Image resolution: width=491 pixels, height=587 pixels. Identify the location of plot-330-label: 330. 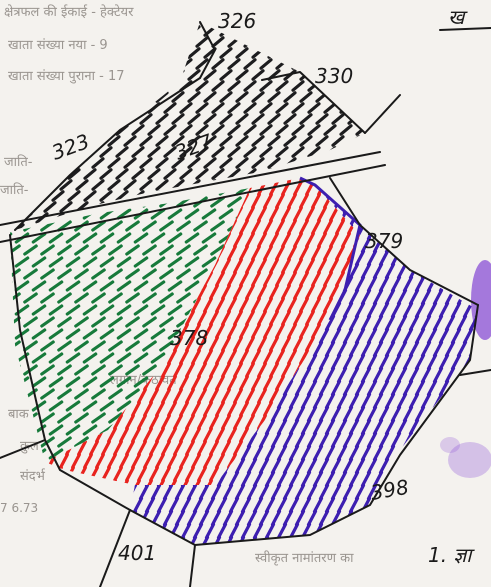
(334, 76).